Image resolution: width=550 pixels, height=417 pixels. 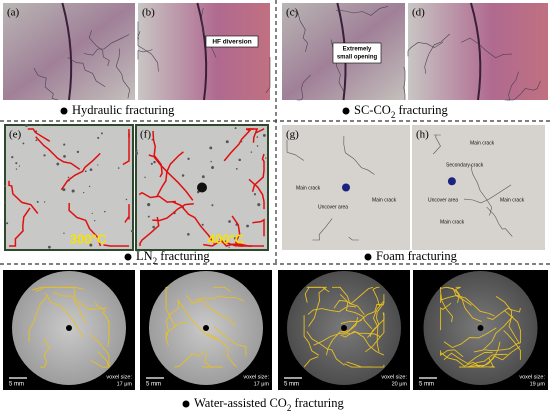 What do you see at coordinates (144, 256) in the screenshot?
I see `caption-text: LN` at bounding box center [144, 256].